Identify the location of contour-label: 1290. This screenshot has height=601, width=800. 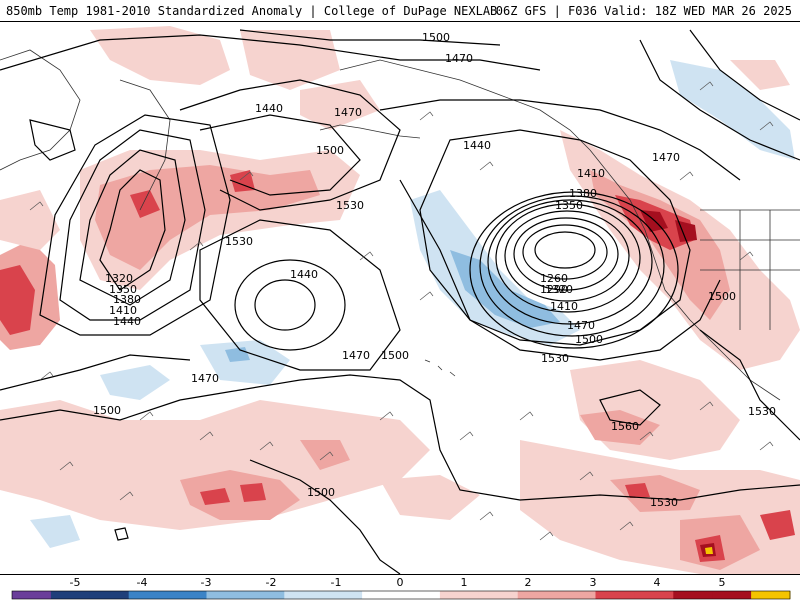
(554, 289).